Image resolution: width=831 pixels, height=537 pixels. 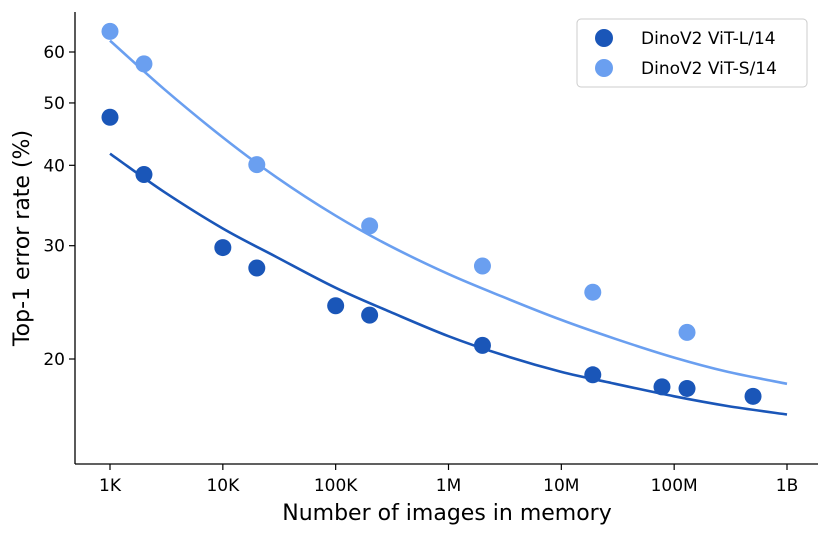 I want to click on legend: DinoV2 ViT-L/14 DinoV2 ViT-S/14, so click(x=692, y=53).